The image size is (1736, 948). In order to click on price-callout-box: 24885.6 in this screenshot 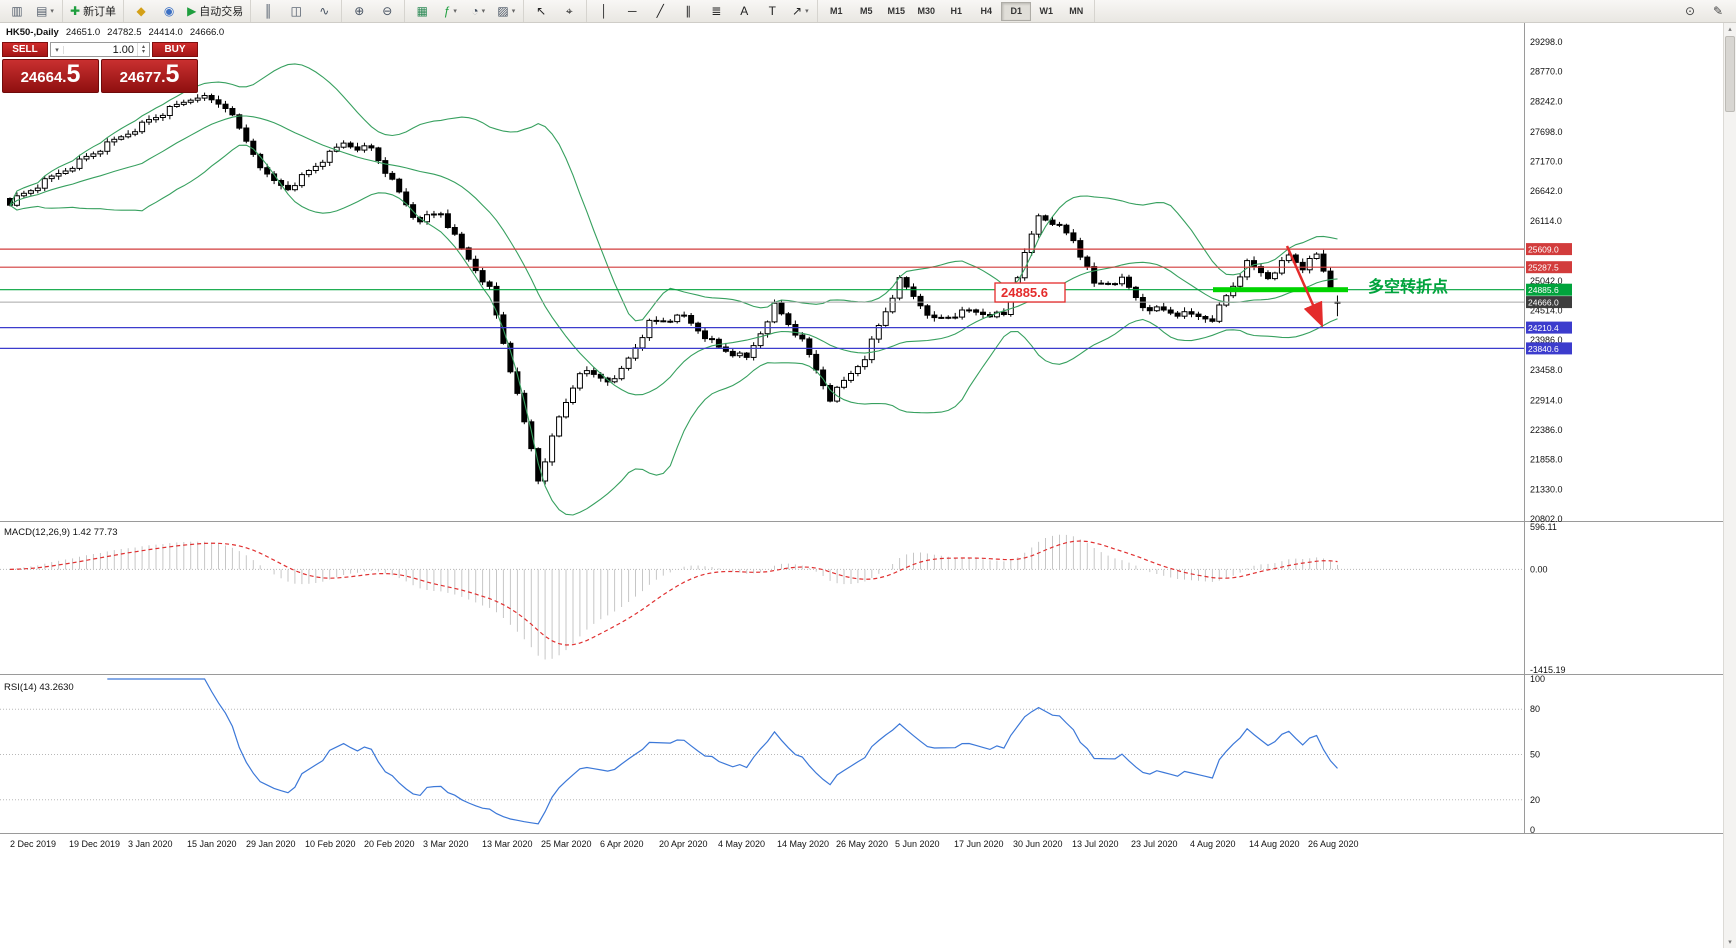, I will do `click(1030, 292)`.